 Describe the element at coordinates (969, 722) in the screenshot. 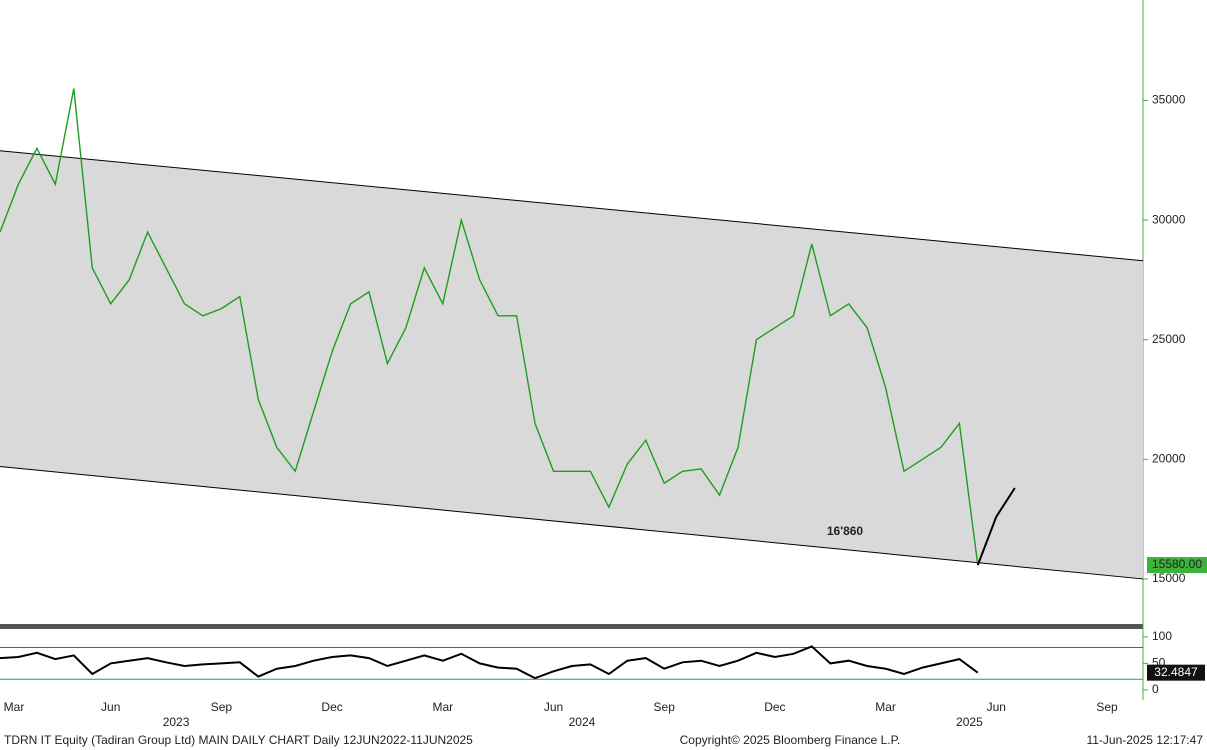

I see `year-label: 2025` at that location.